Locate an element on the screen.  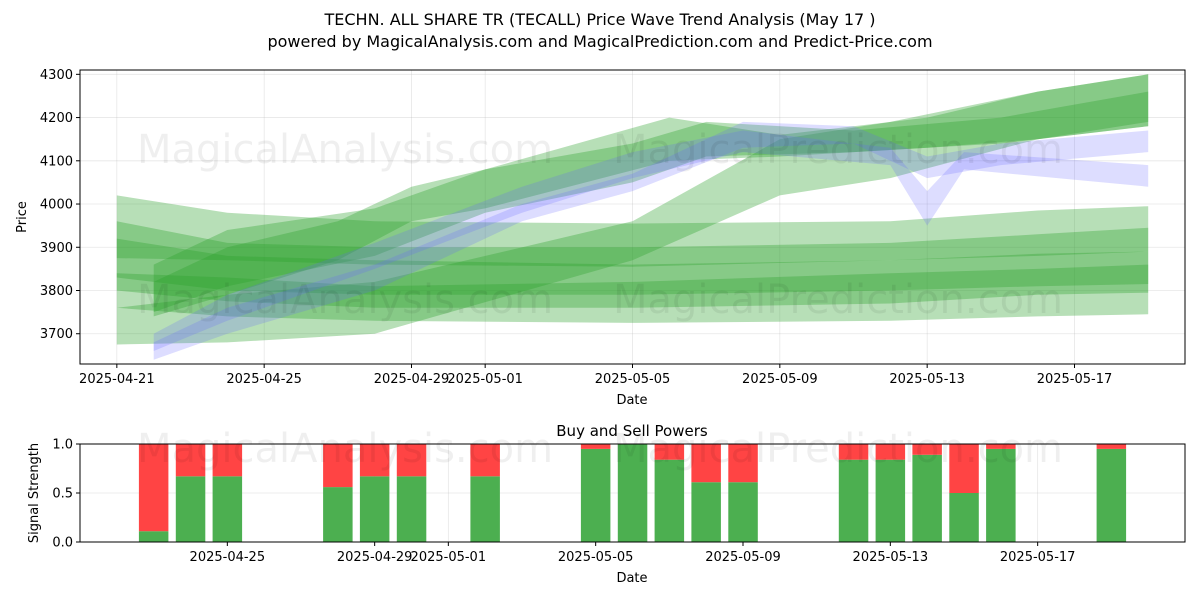
price-y-tick-label: 3800 is located at coordinates (56, 291).